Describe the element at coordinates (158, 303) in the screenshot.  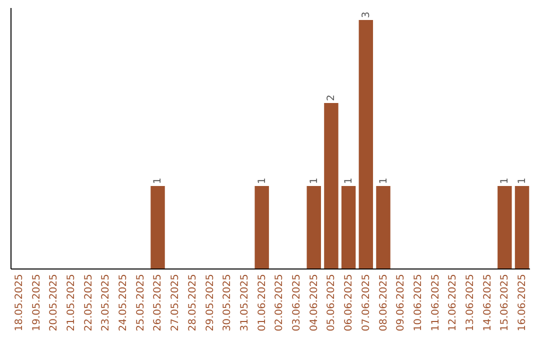
I see `x-tick-label: 26.05.2025` at that location.